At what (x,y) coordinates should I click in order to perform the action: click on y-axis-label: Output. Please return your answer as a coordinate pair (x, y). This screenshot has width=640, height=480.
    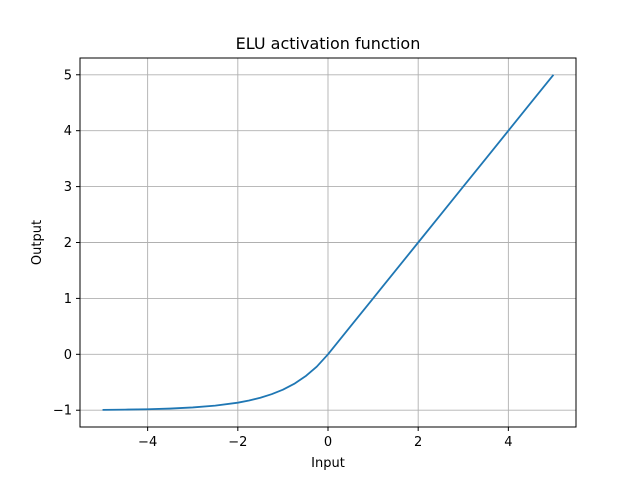
    Looking at the image, I should click on (37, 242).